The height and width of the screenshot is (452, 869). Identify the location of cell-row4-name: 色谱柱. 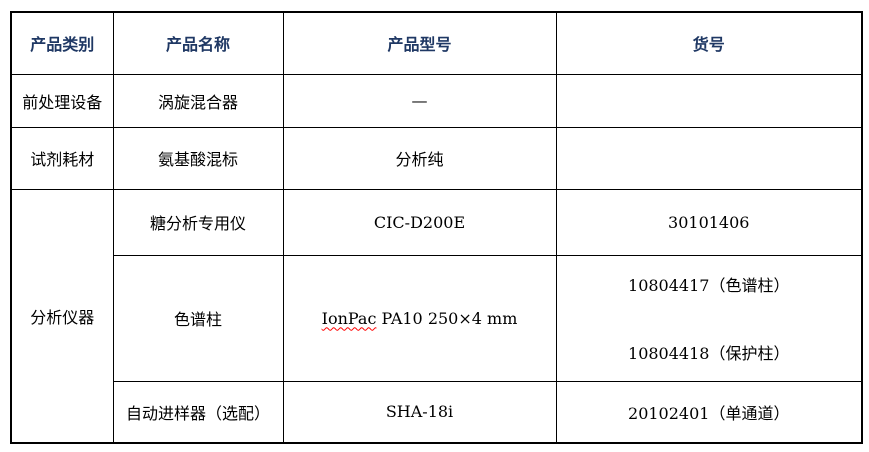
(198, 318).